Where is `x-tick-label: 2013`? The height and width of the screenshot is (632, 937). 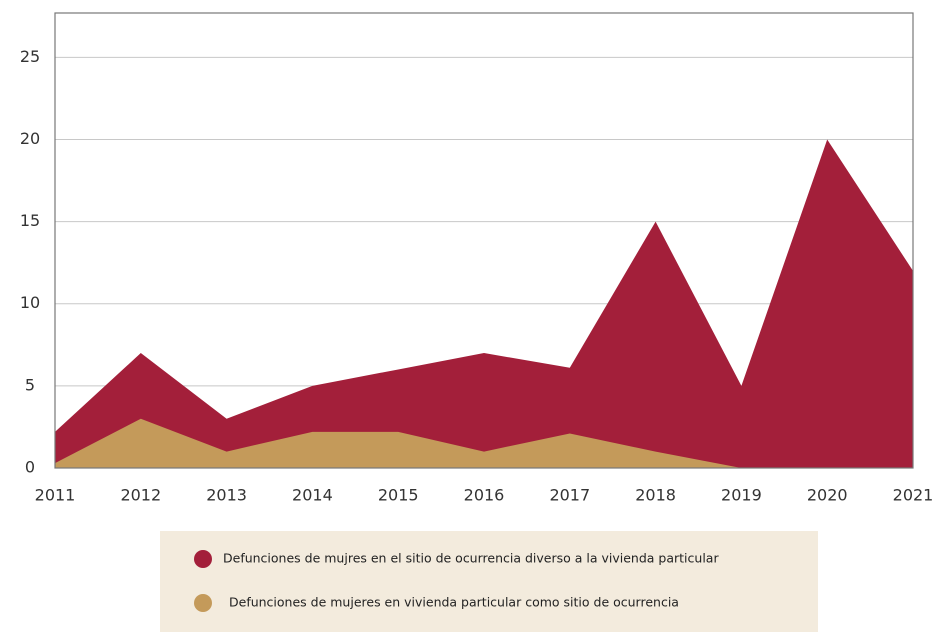
x-tick-label: 2013 is located at coordinates (226, 495).